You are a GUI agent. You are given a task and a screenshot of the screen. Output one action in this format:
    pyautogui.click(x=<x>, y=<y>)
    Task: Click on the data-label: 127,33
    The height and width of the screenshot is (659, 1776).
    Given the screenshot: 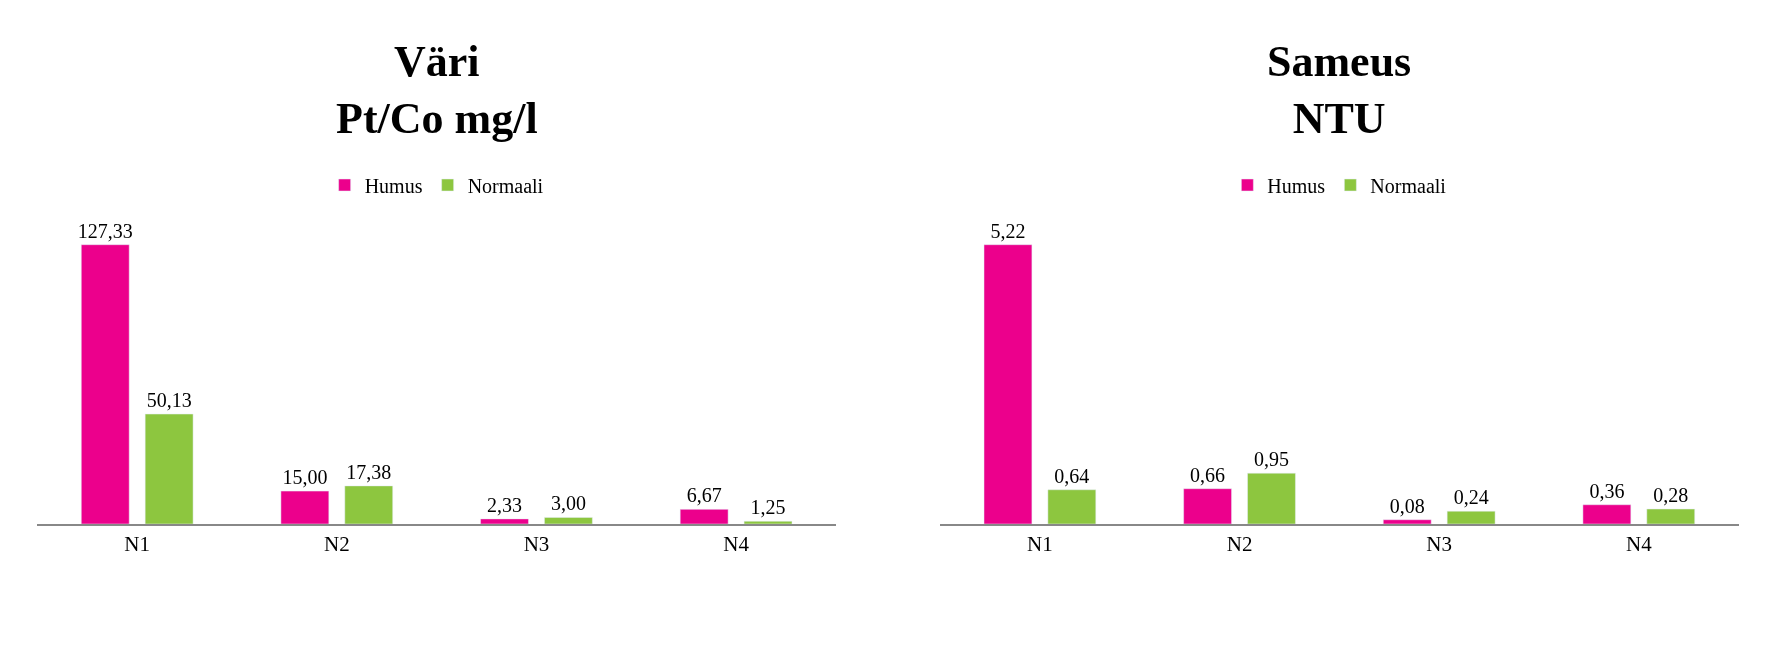 What is the action you would take?
    pyautogui.click(x=105, y=230)
    